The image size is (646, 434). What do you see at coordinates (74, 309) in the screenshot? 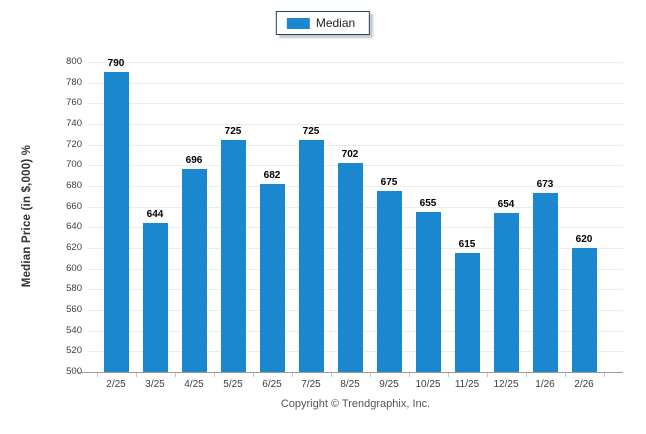
I see `y-tick-label: 560` at bounding box center [74, 309].